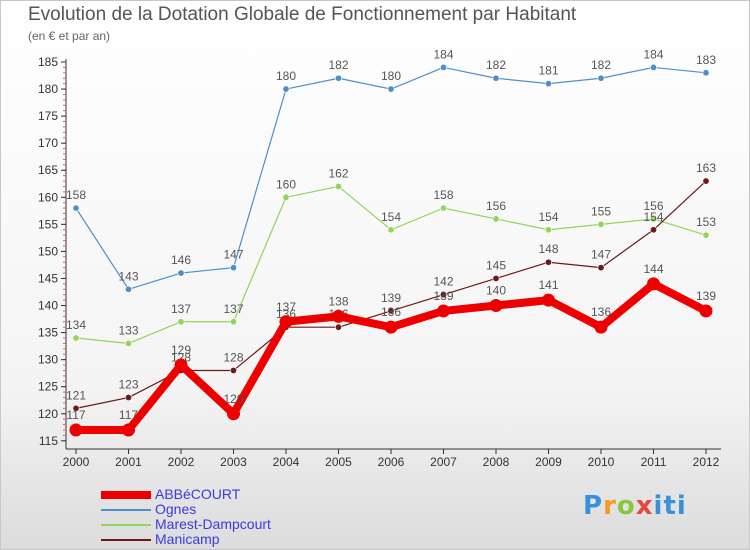  What do you see at coordinates (601, 211) in the screenshot?
I see `data-label-marest-dampcourt: 155` at bounding box center [601, 211].